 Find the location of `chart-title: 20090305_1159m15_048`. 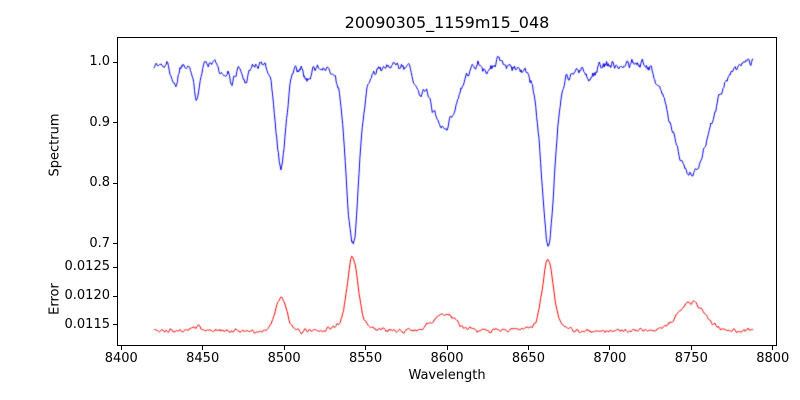

chart-title: 20090305_1159m15_048 is located at coordinates (447, 22).